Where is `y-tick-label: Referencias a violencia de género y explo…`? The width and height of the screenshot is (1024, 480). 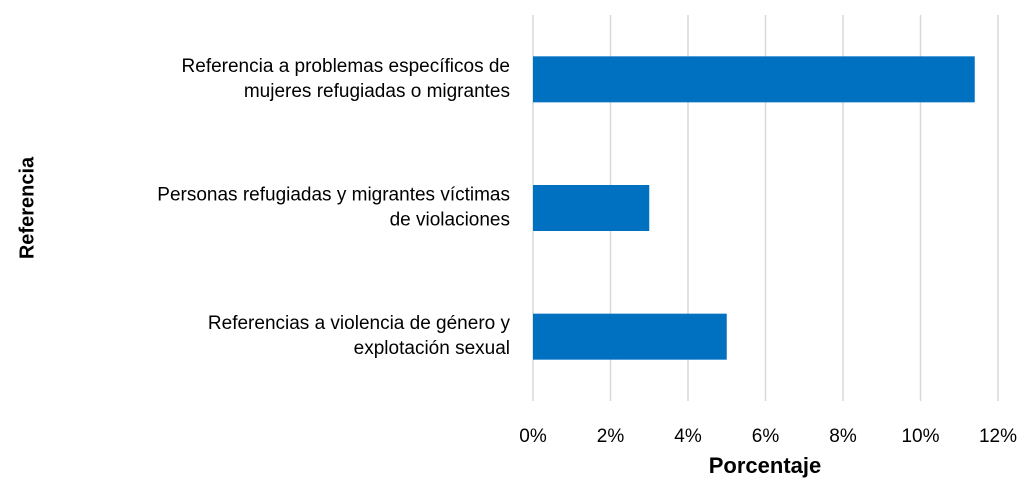
y-tick-label: Referencias a violencia de género y explo… is located at coordinates (359, 336).